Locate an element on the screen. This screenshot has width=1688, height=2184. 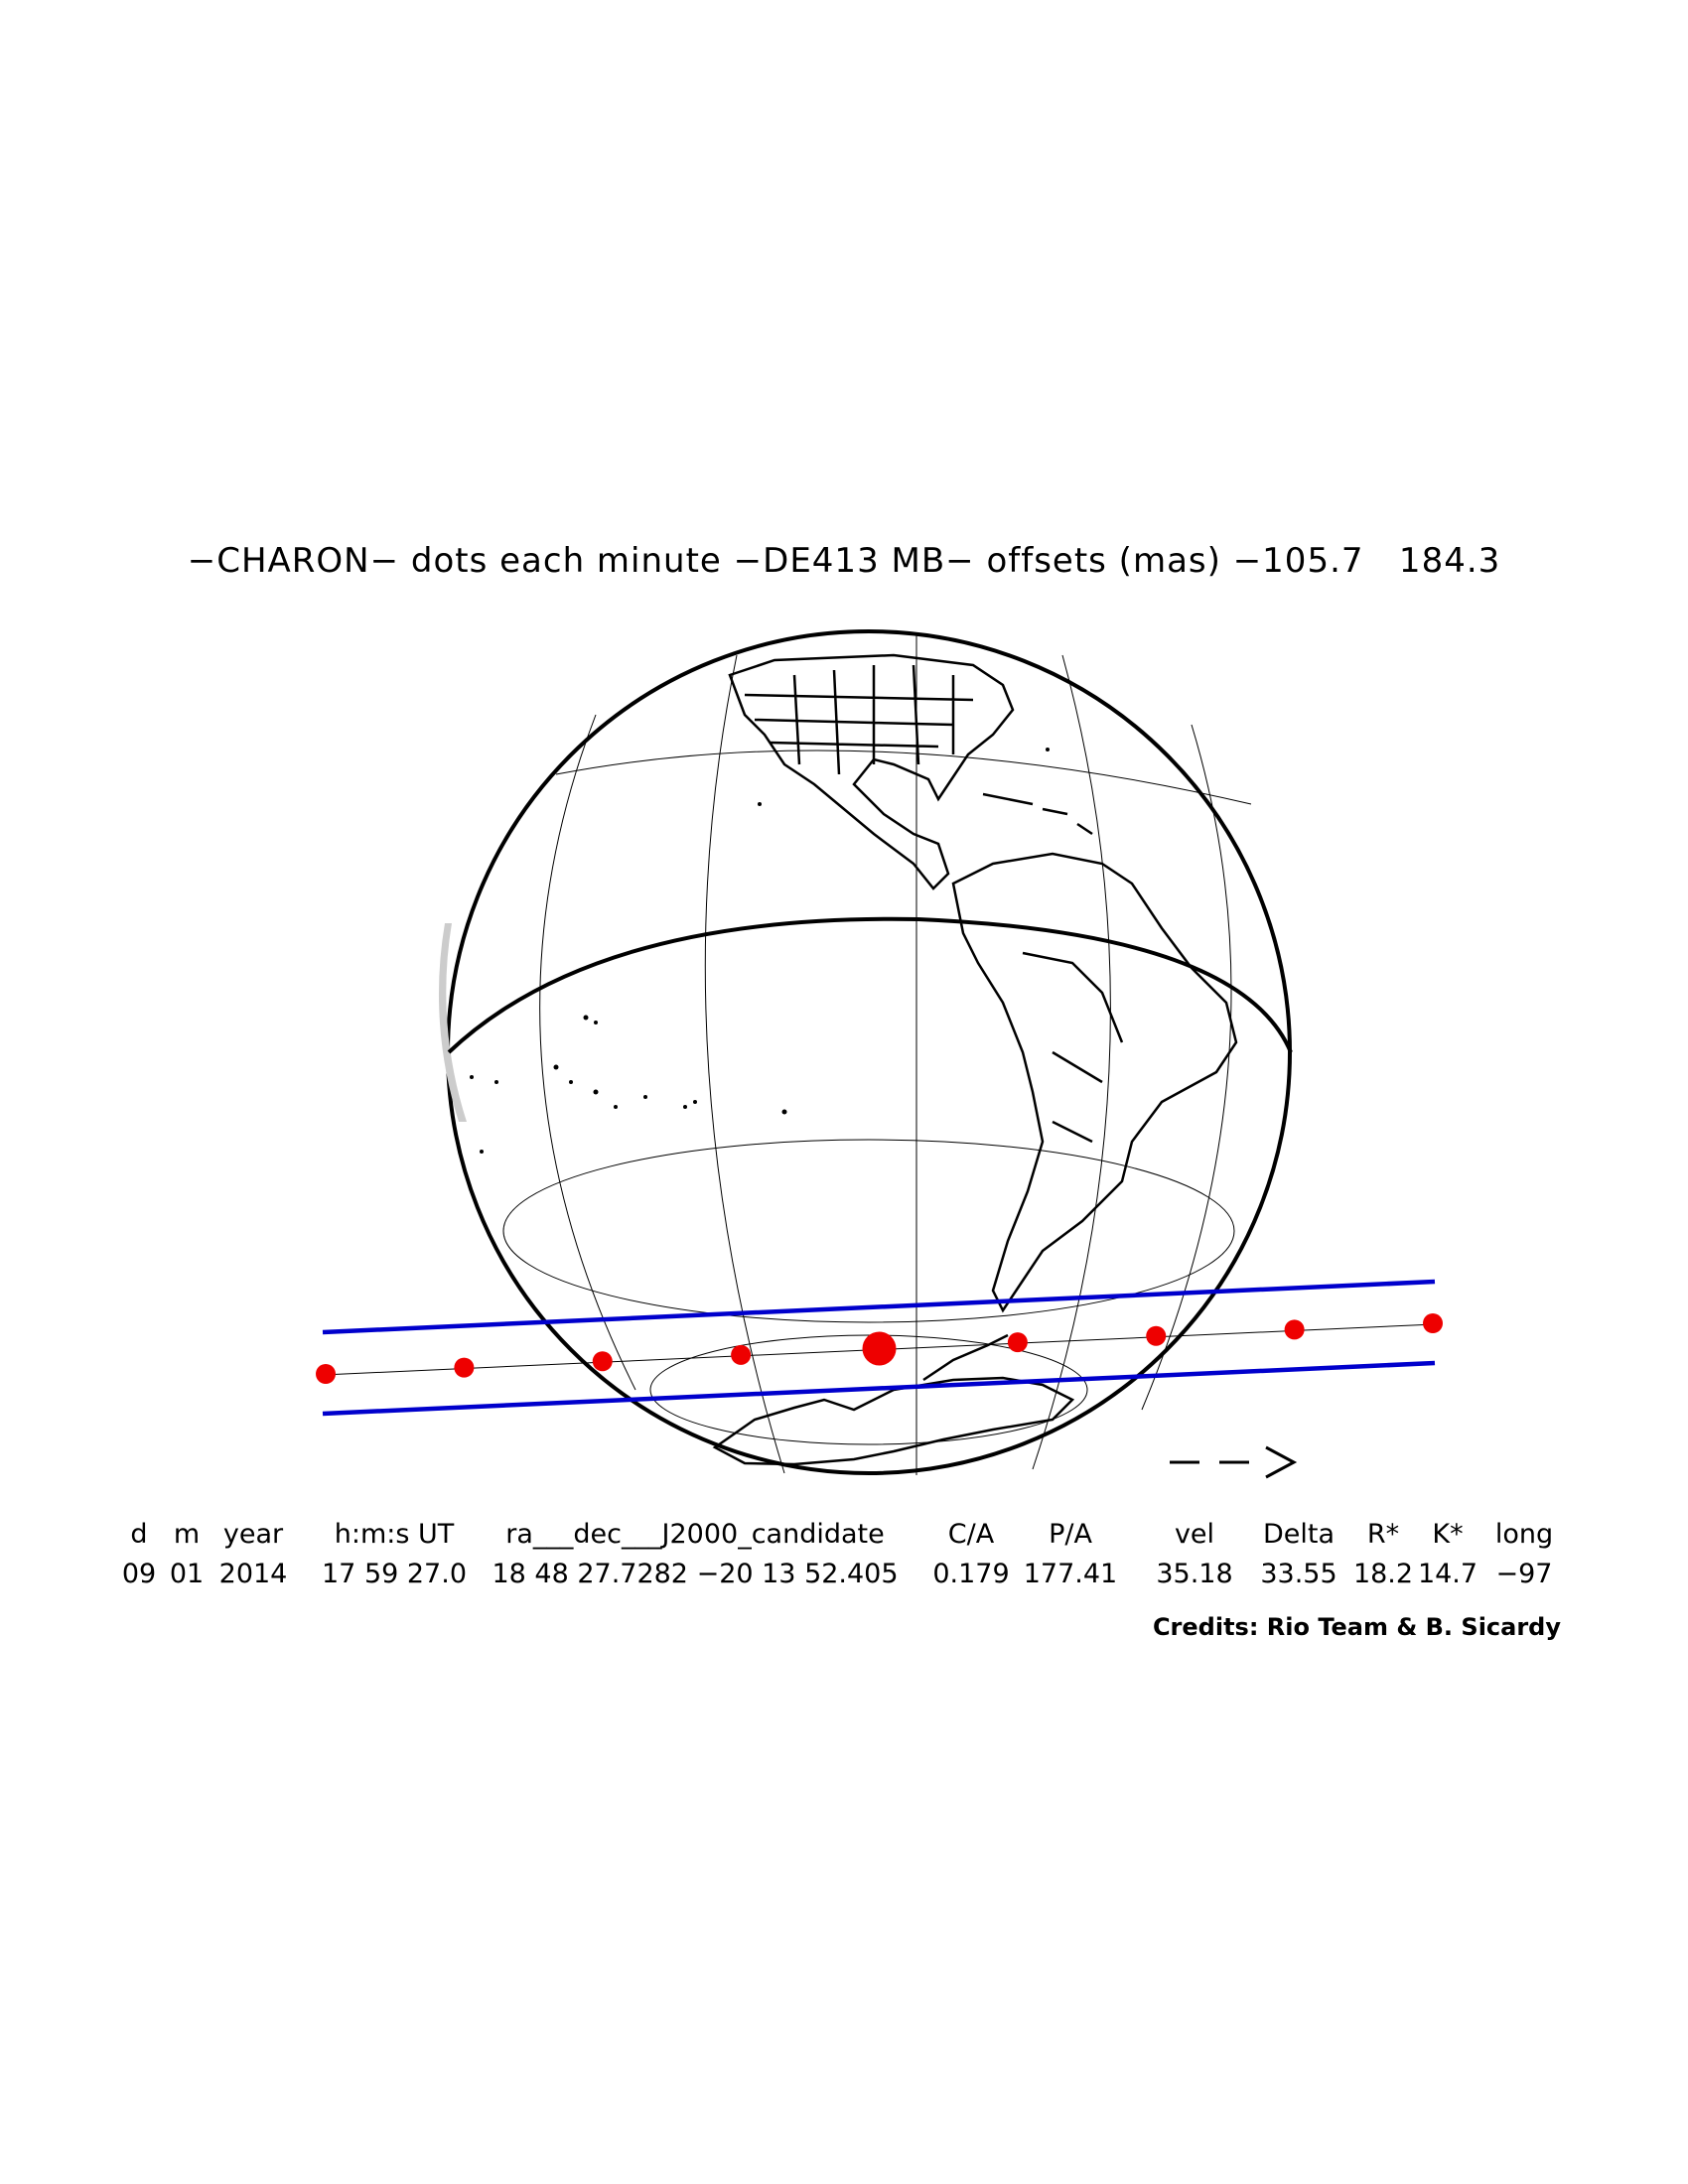
header-6: P/A is located at coordinates (1070, 1534).